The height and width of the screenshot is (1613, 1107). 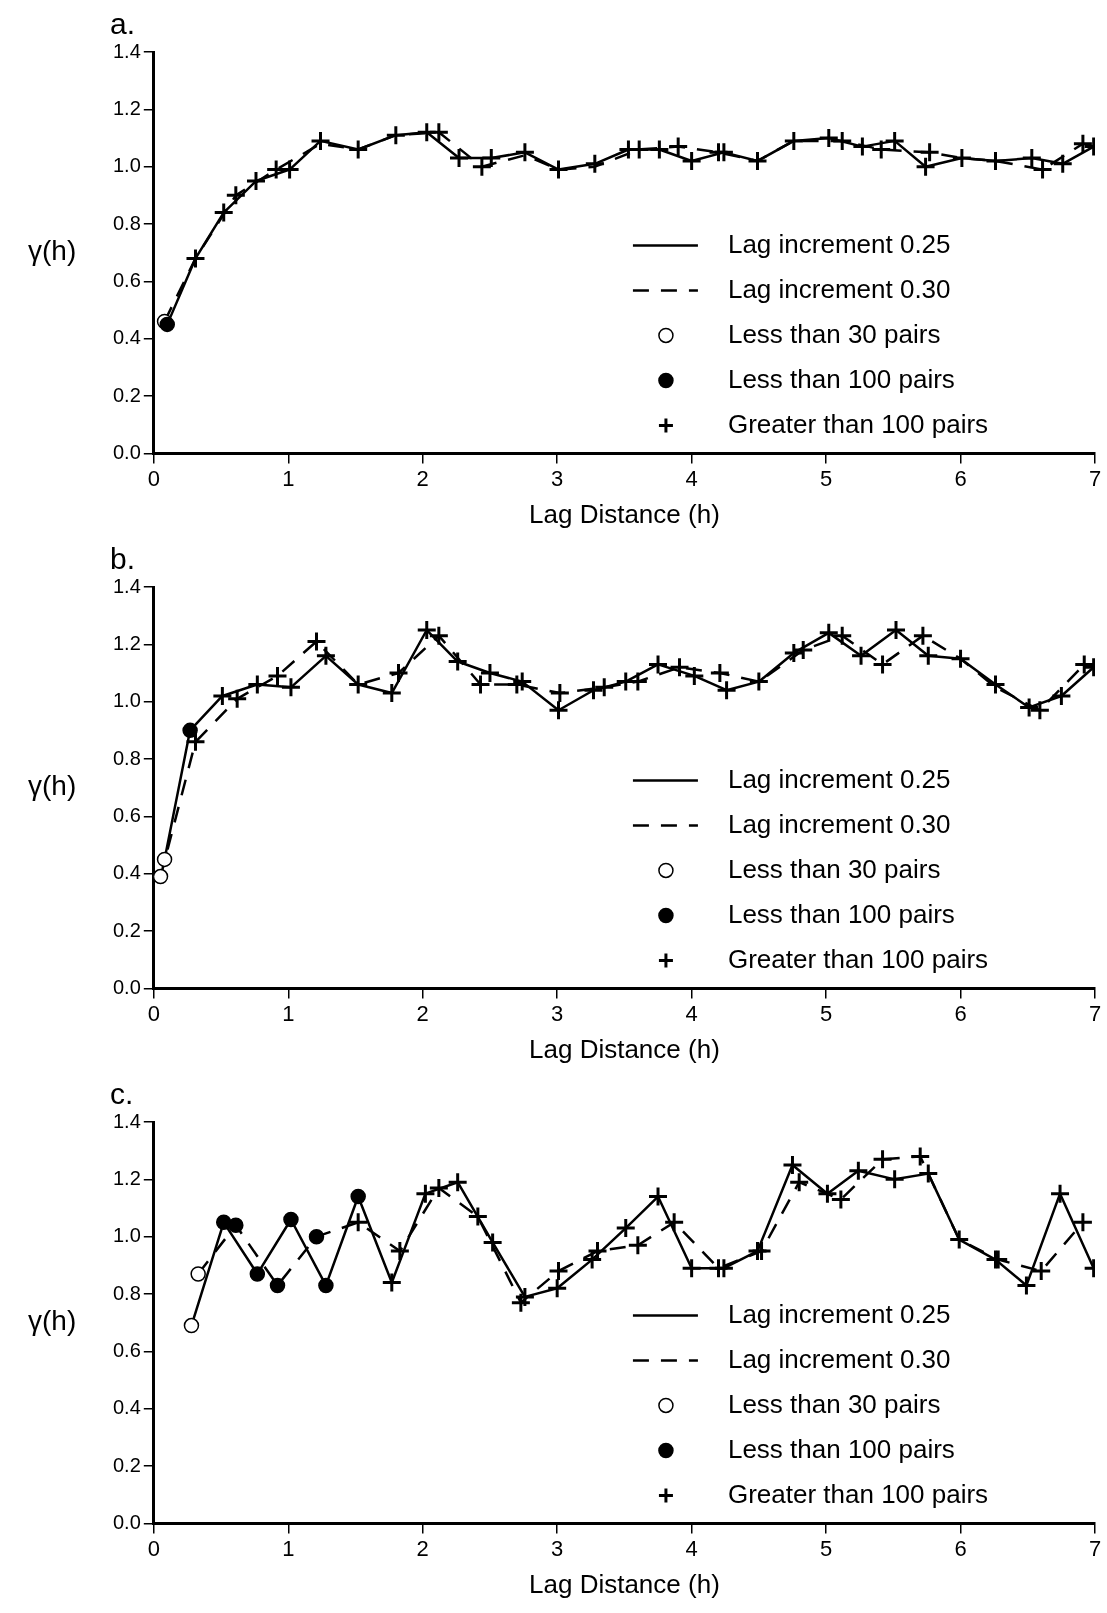 What do you see at coordinates (123, 559) in the screenshot?
I see `chart-title: b.` at bounding box center [123, 559].